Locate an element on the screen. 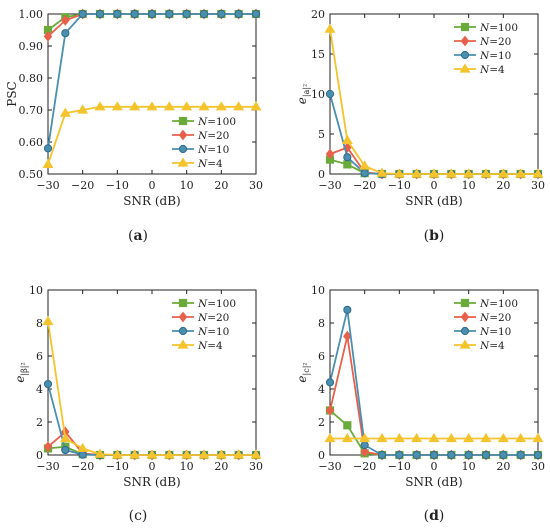 The height and width of the screenshot is (532, 550). y-axis-label: e|a|² is located at coordinates (303, 94).